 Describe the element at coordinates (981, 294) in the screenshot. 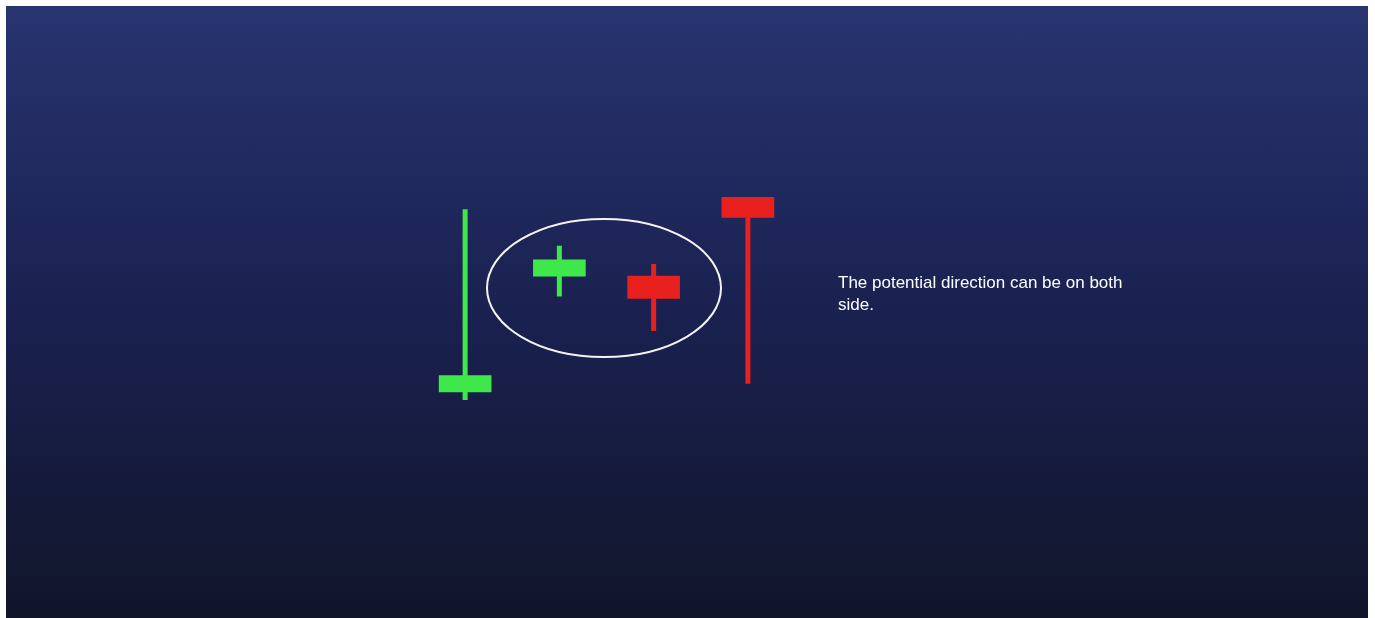

I see `text: The potential direction can be on both side.` at that location.